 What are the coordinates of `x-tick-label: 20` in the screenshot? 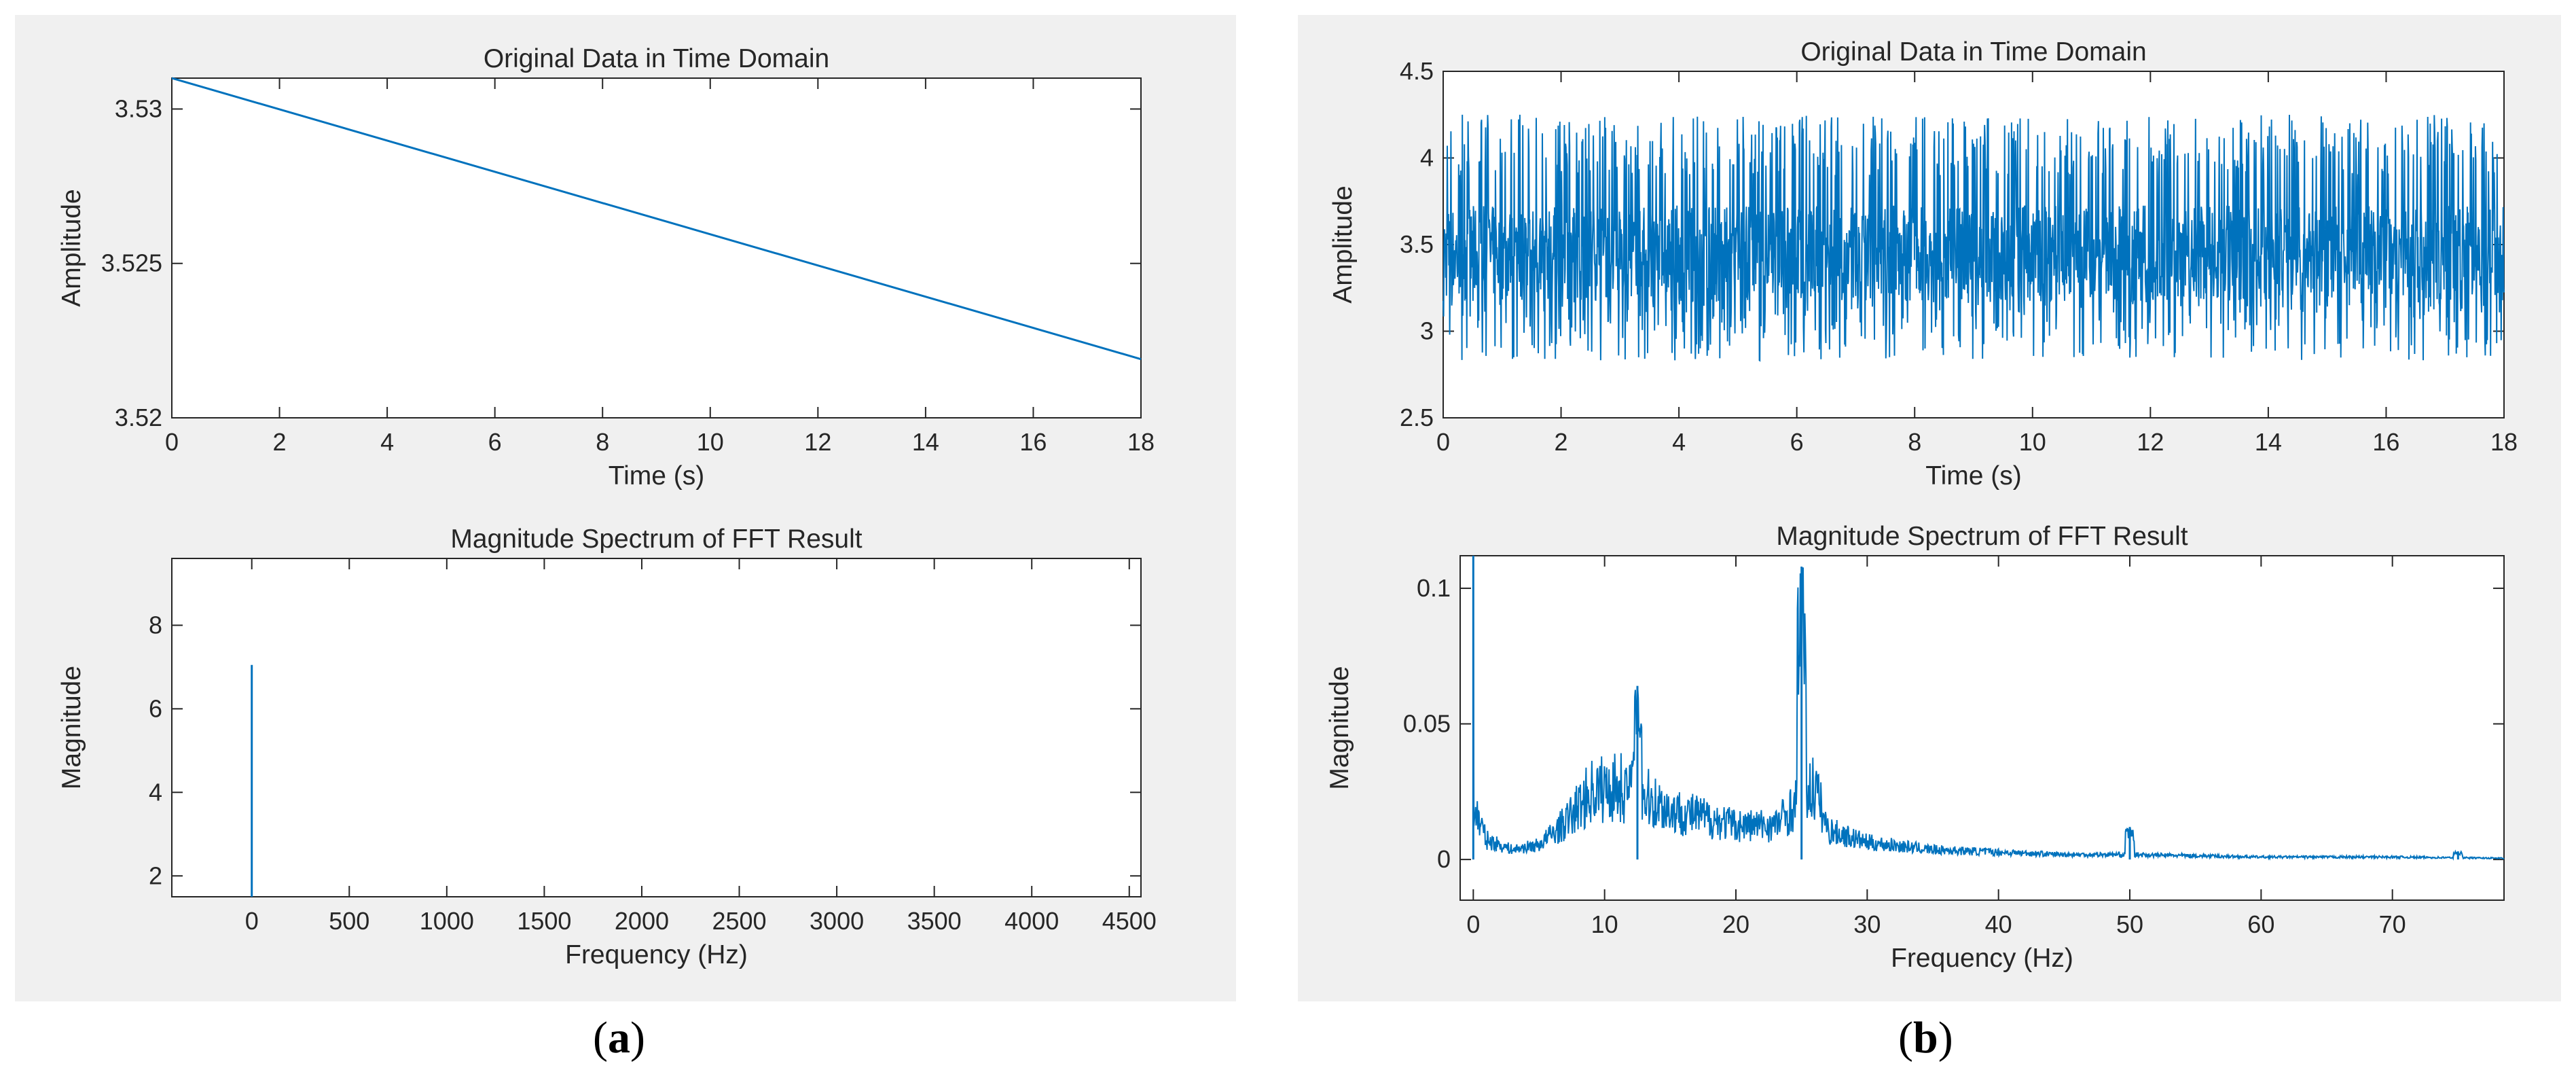 It's located at (1735, 924).